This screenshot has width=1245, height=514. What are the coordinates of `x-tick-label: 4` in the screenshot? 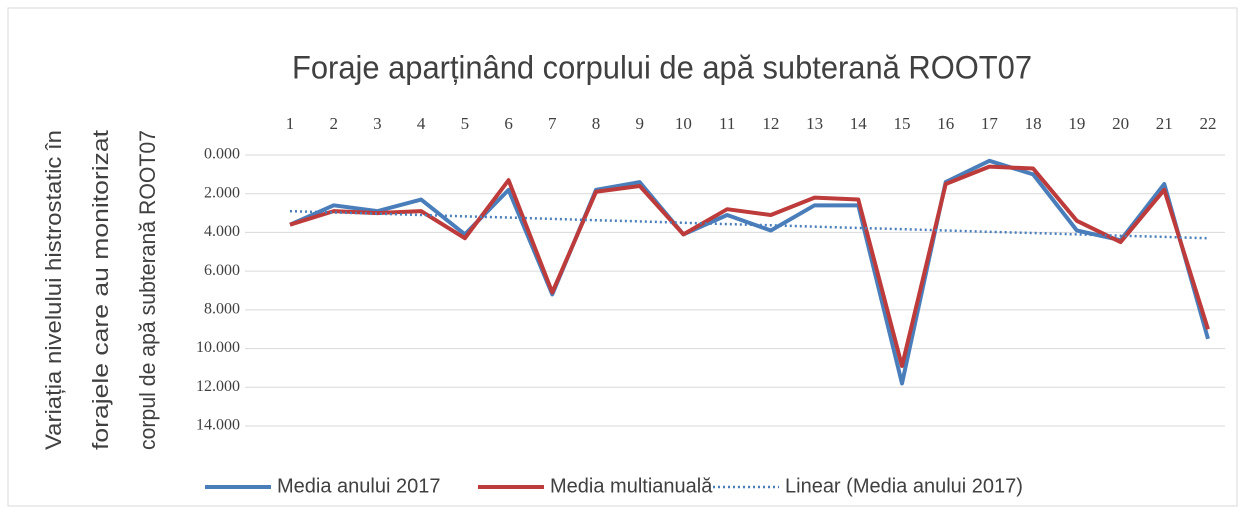 It's located at (421, 123).